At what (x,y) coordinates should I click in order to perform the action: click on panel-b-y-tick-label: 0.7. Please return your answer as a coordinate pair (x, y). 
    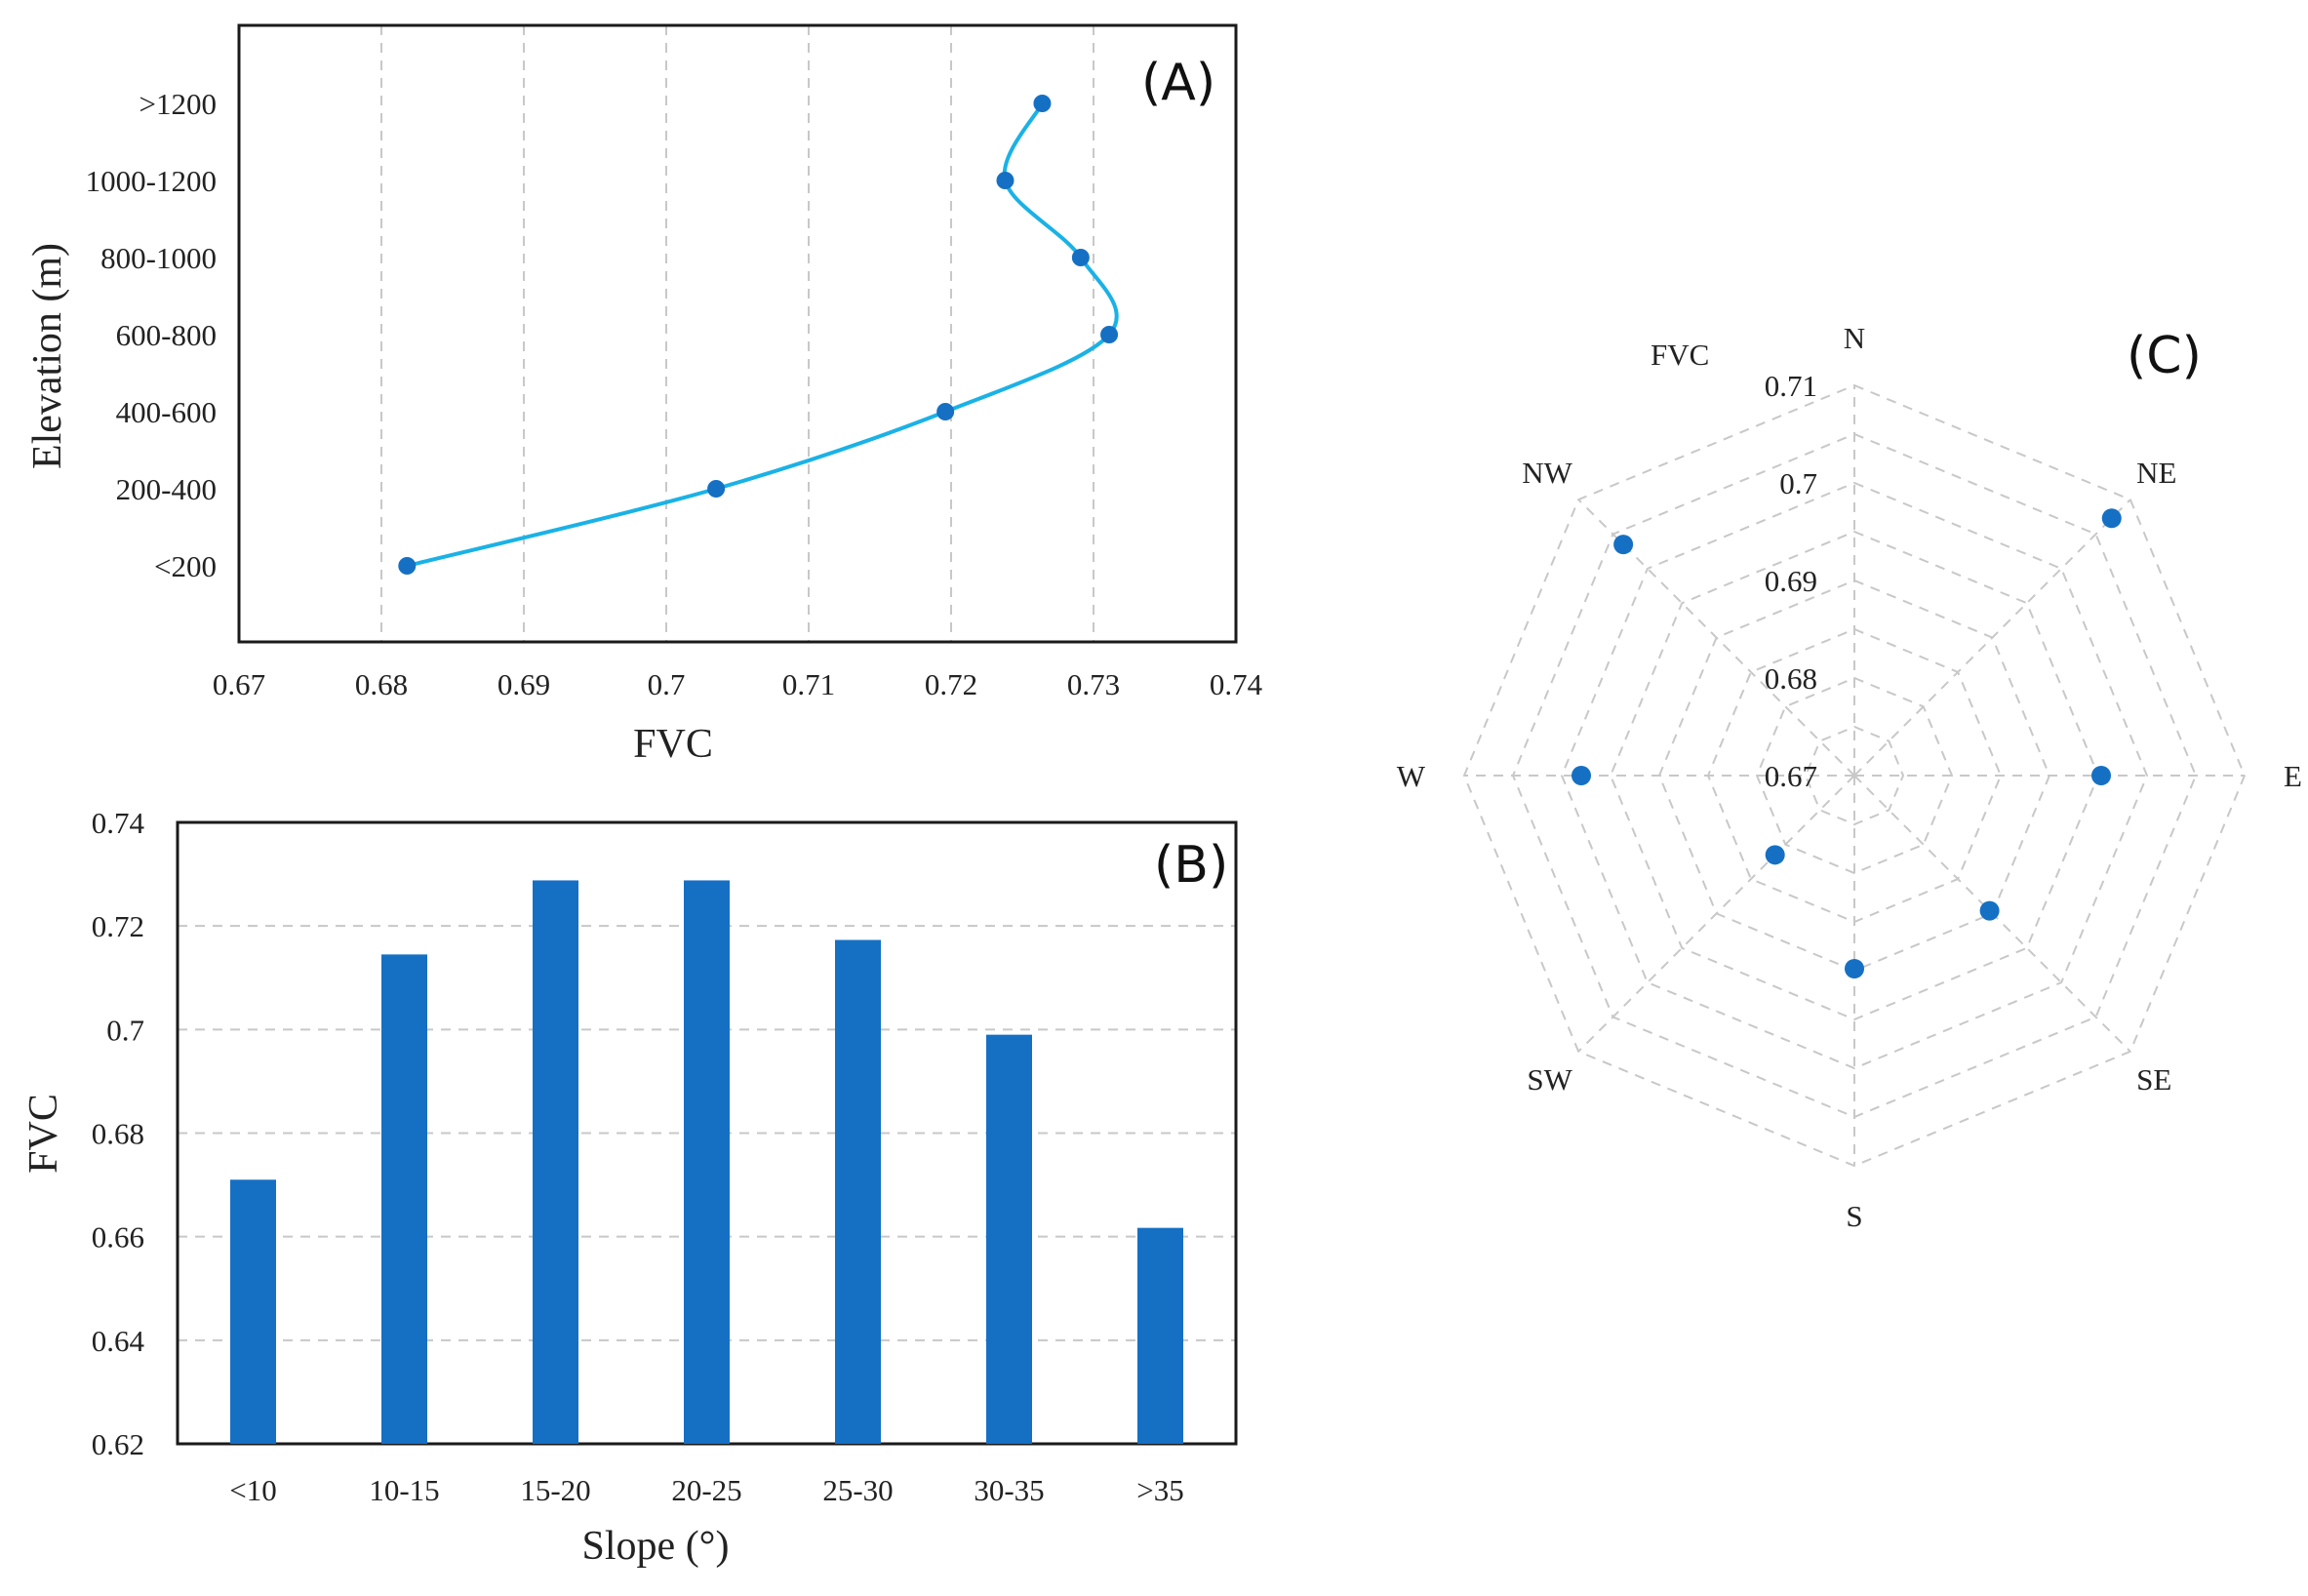
    Looking at the image, I should click on (125, 1030).